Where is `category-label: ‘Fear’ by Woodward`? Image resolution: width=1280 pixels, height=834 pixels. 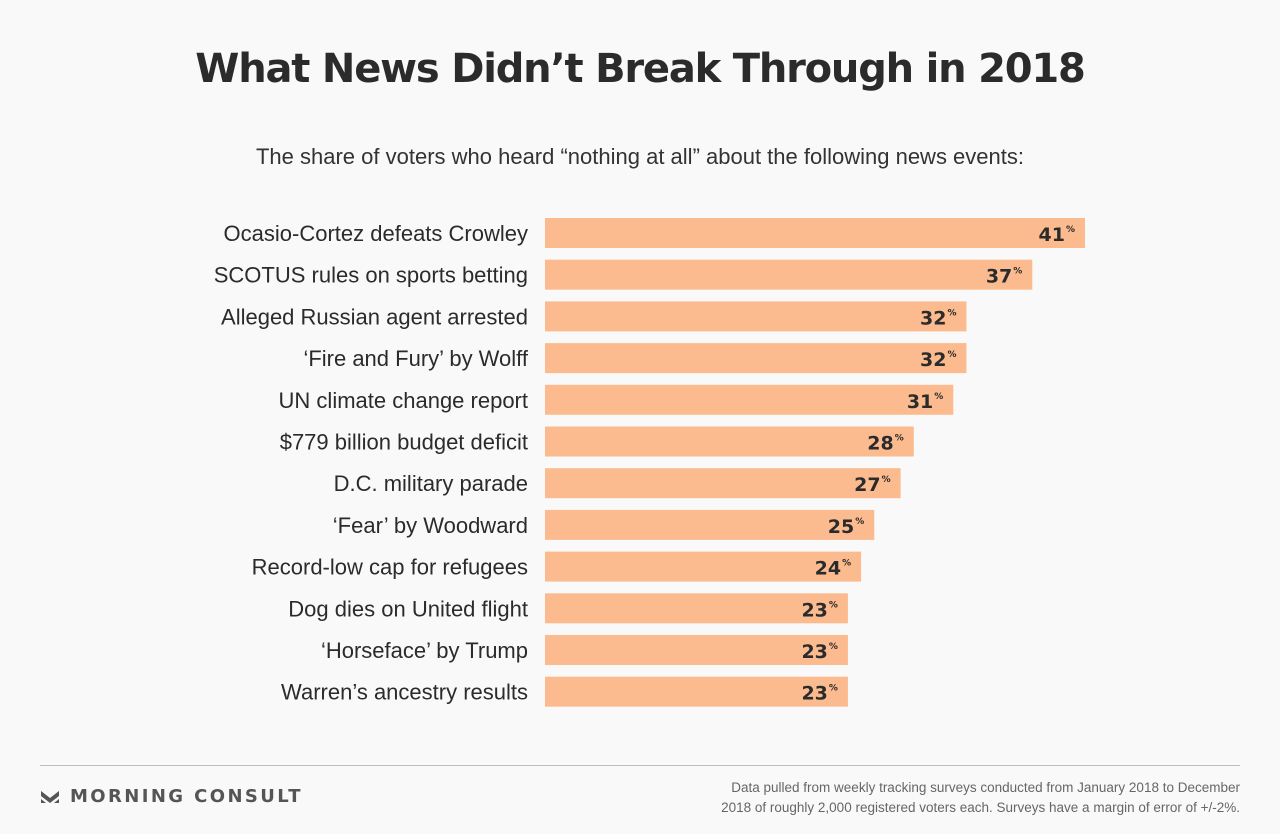 category-label: ‘Fear’ by Woodward is located at coordinates (430, 525).